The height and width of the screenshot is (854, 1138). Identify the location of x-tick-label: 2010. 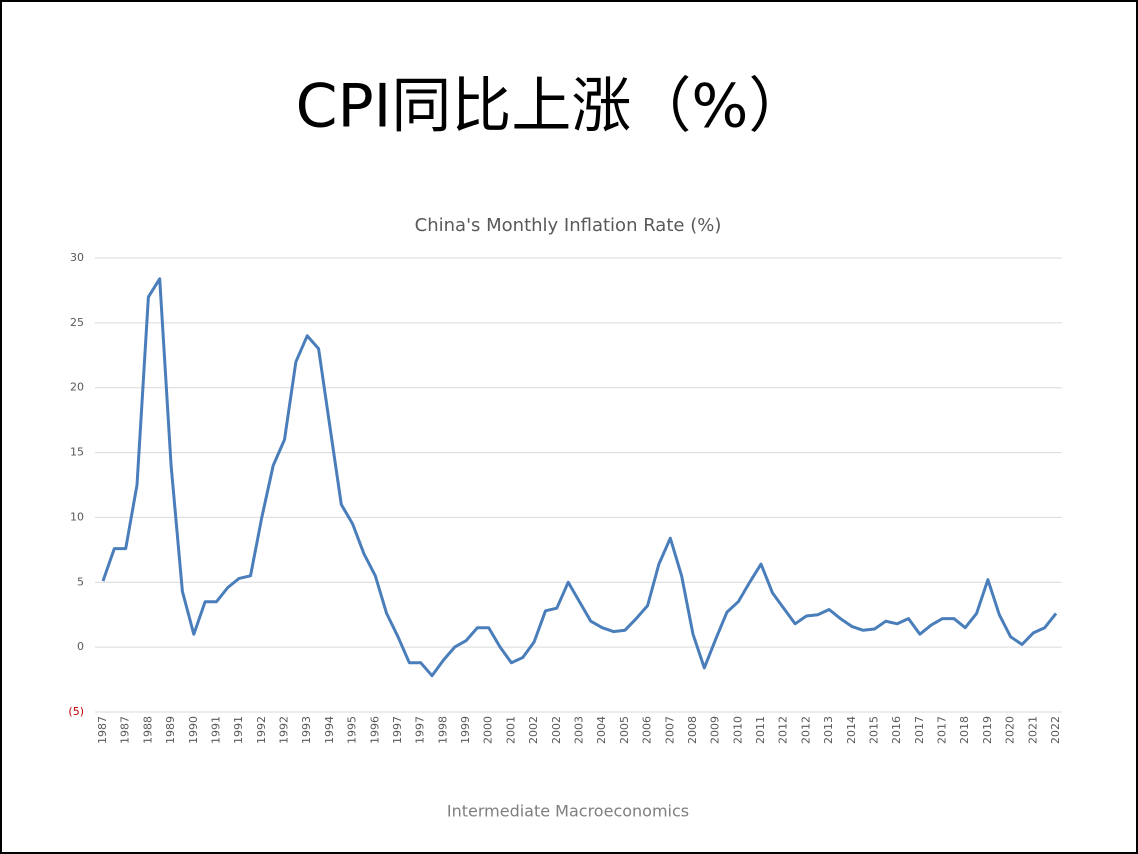
(737, 730).